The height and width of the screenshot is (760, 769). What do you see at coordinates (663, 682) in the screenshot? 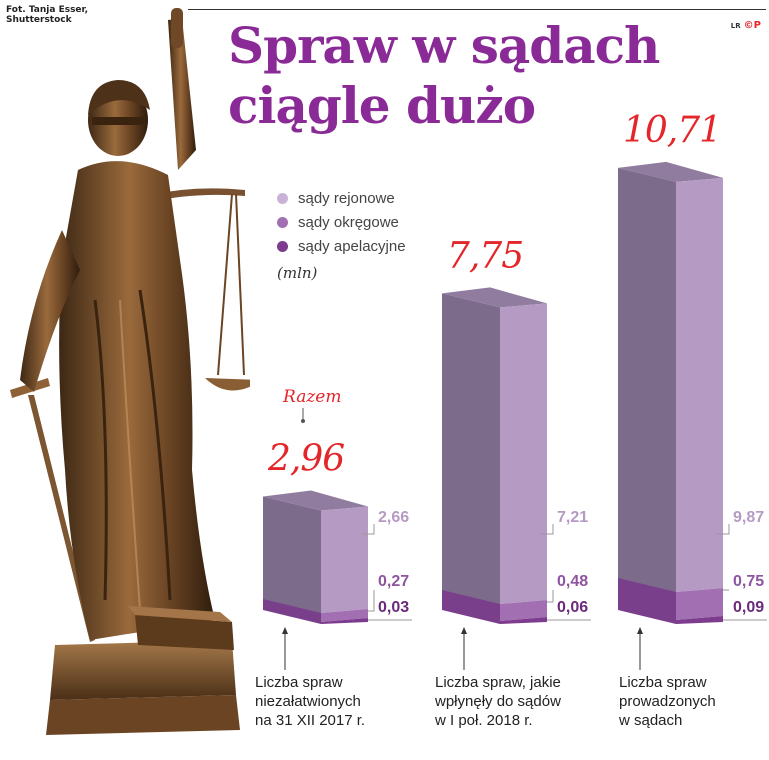
I see `category-3-line-1: Liczba spraw` at bounding box center [663, 682].